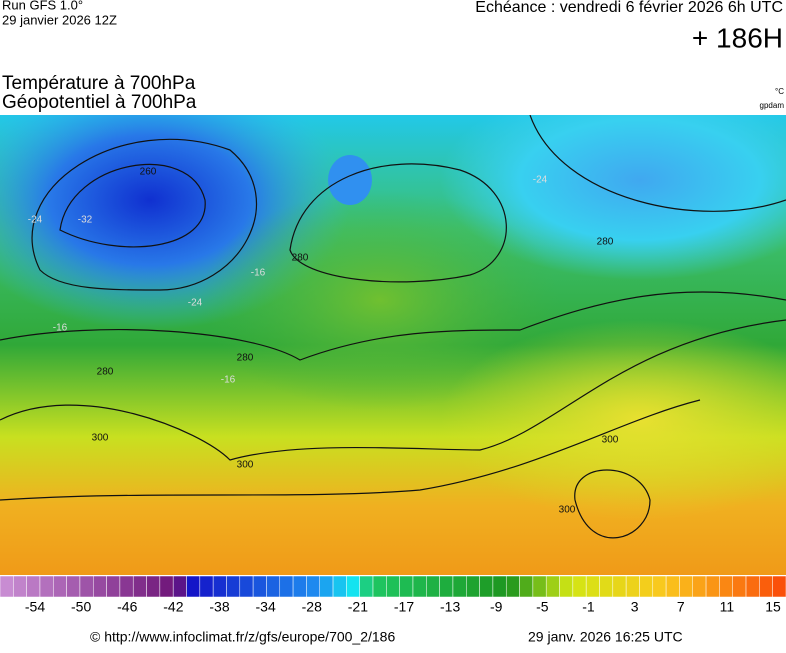 This screenshot has height=653, width=786. Describe the element at coordinates (219, 607) in the screenshot. I see `colorbar-label: -38` at that location.